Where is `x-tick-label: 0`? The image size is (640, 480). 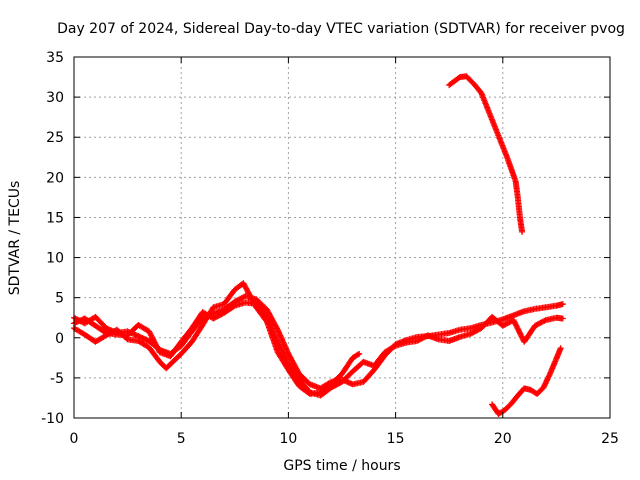
x-tick-label: 0 is located at coordinates (74, 439).